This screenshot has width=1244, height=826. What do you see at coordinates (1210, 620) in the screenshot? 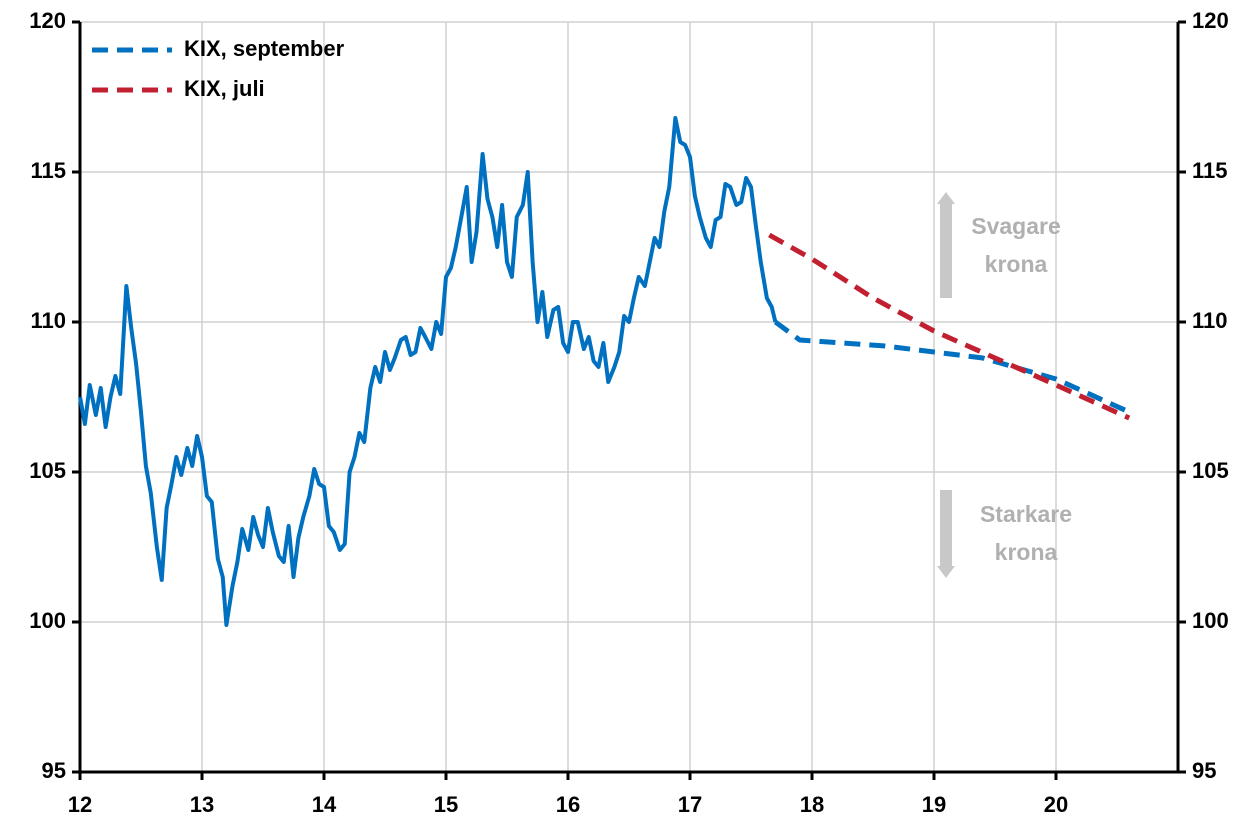
I see `y2-tick-label: 100` at bounding box center [1210, 620].